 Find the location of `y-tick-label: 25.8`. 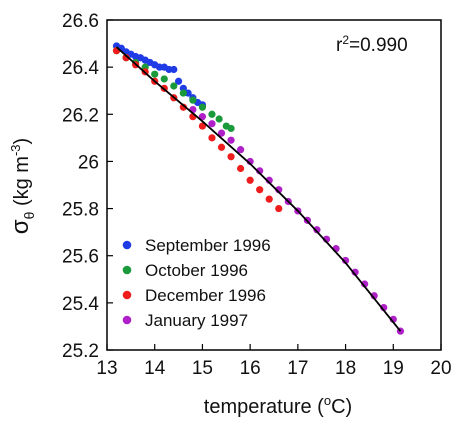

y-tick-label: 25.8 is located at coordinates (80, 210).